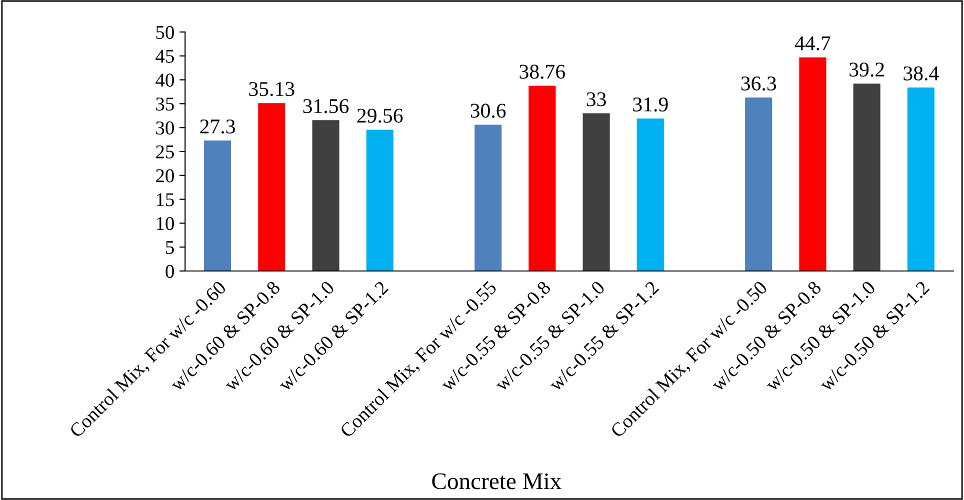 Image resolution: width=964 pixels, height=500 pixels. I want to click on data-label: 38.4, so click(921, 73).